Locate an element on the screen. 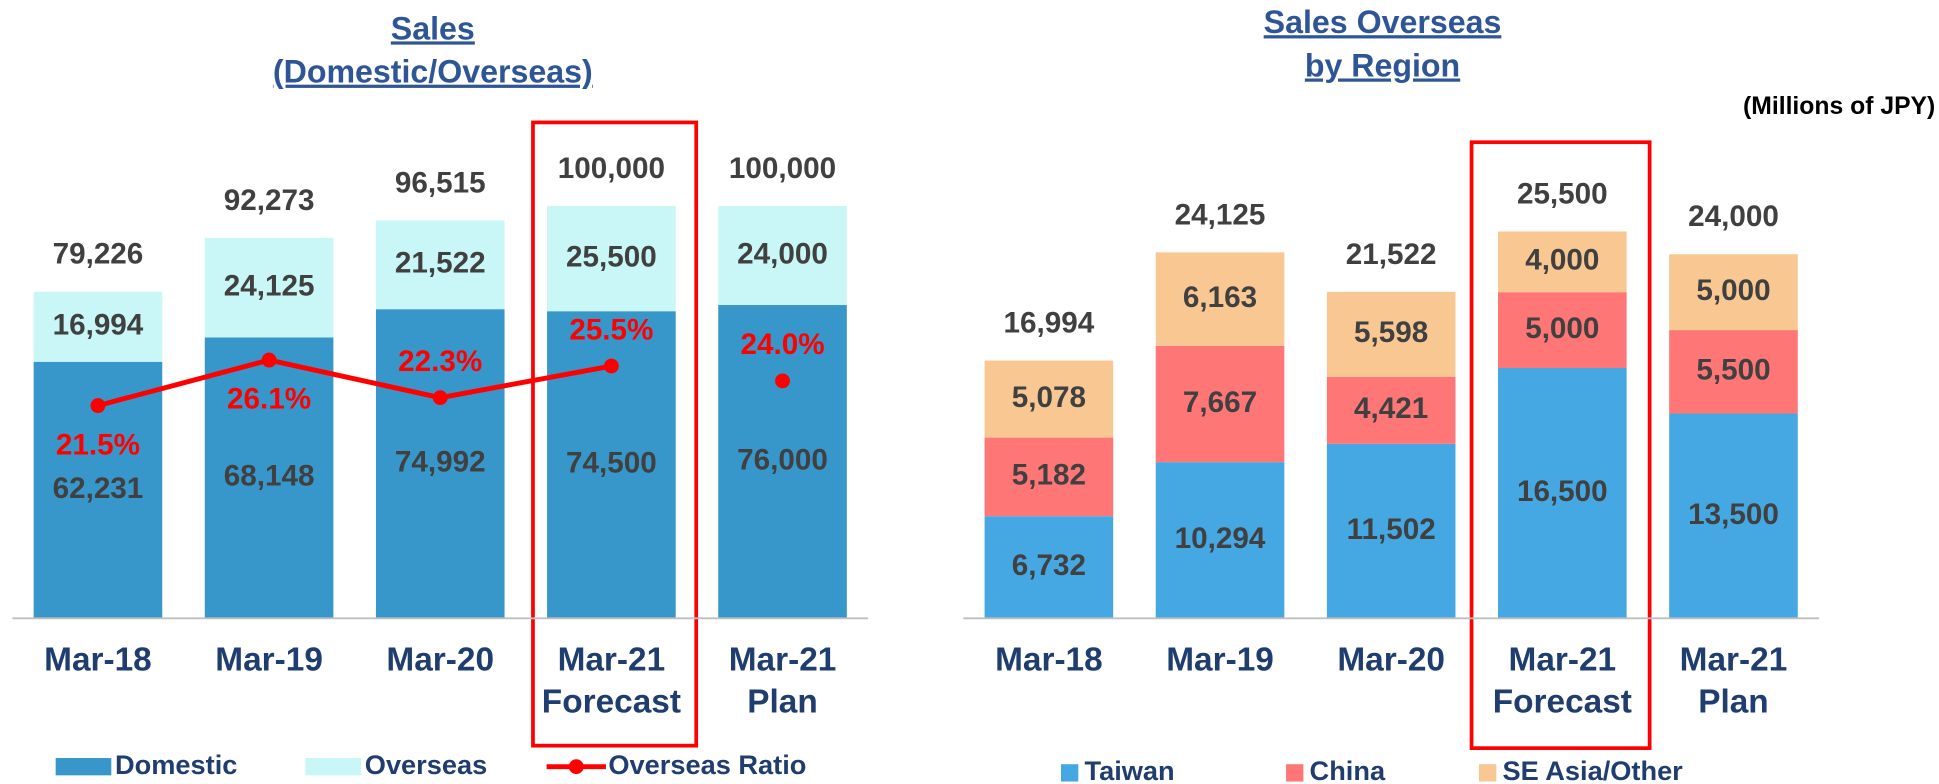  value-label: 24,000 is located at coordinates (782, 253).